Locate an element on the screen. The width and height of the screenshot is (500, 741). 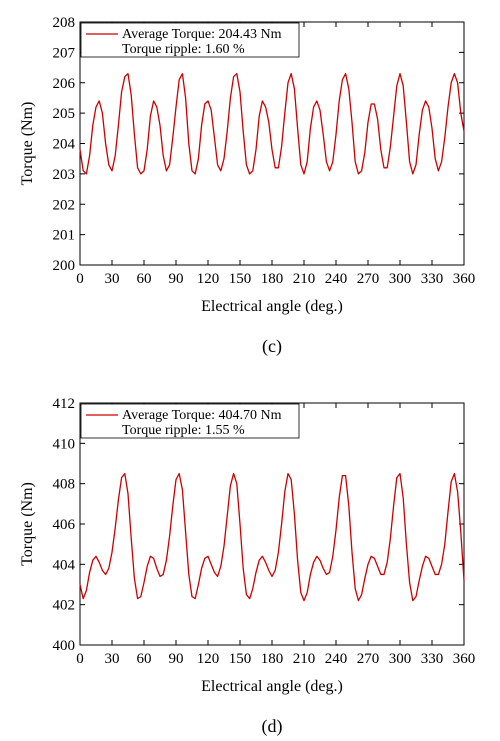
chart-1-y-axis-label: Torque (Nm) is located at coordinates (27, 524).